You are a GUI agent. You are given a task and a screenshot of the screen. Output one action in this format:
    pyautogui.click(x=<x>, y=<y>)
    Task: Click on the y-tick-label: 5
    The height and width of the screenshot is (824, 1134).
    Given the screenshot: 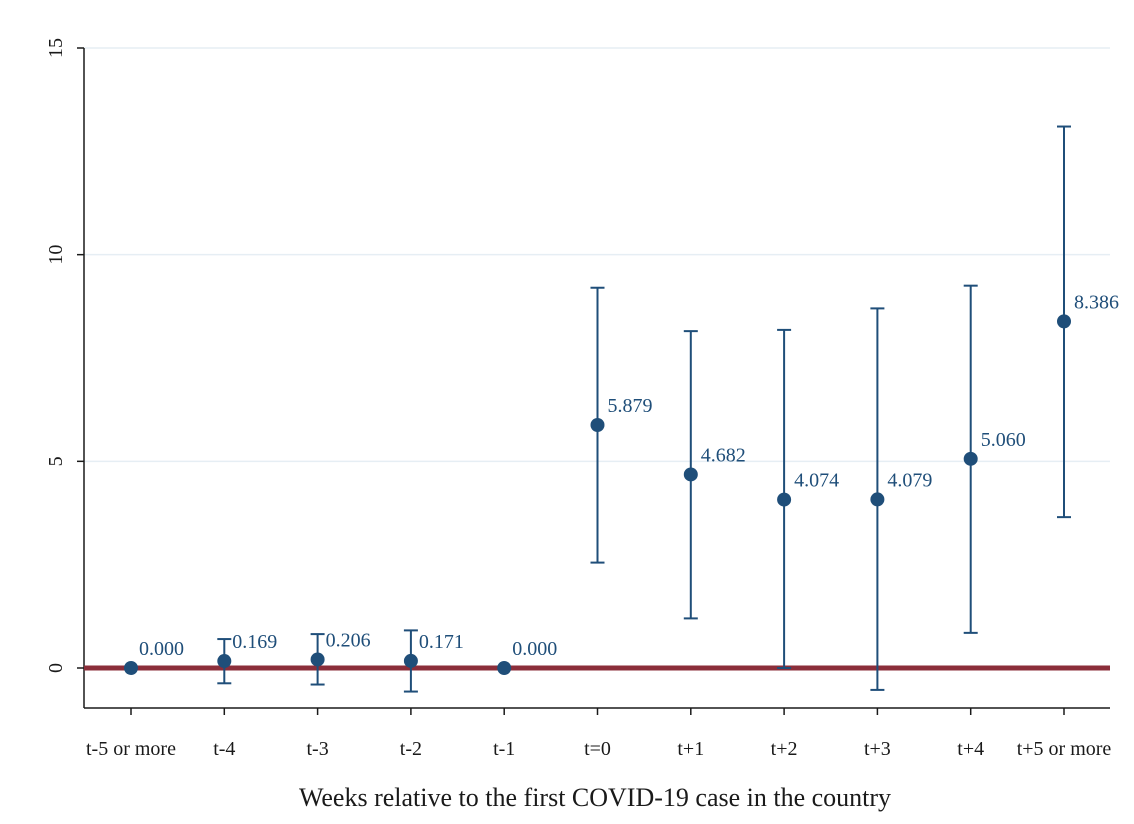 What is the action you would take?
    pyautogui.click(x=56, y=461)
    